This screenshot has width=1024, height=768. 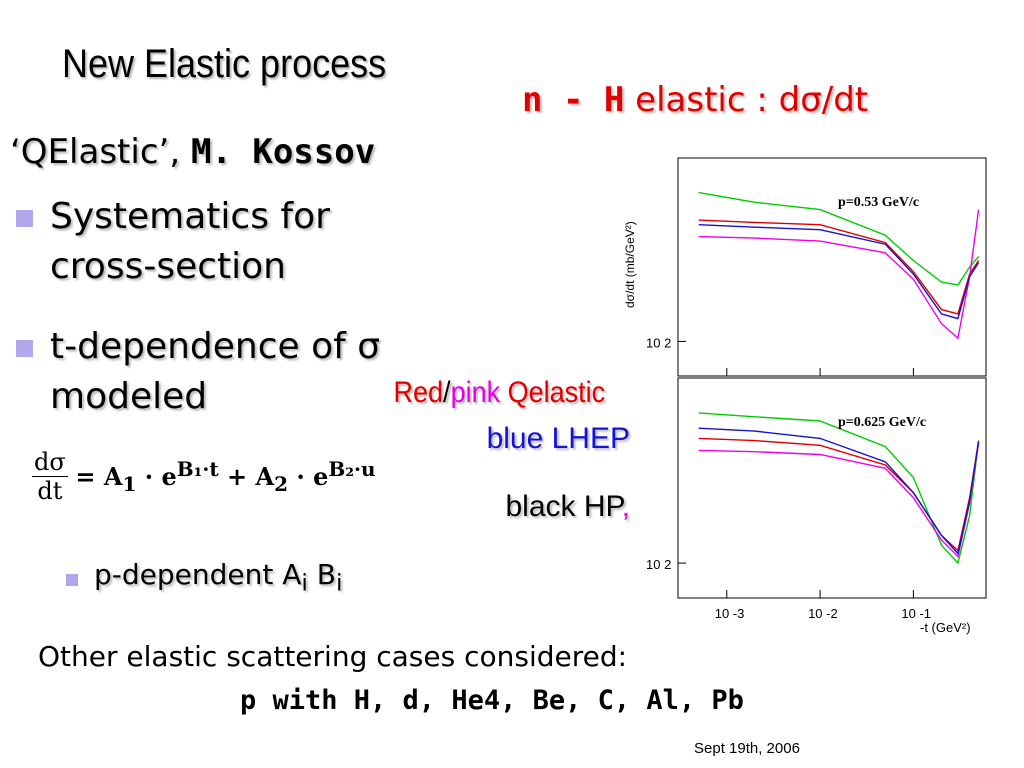 What do you see at coordinates (50, 462) in the screenshot?
I see `formula-numerator: dσ` at bounding box center [50, 462].